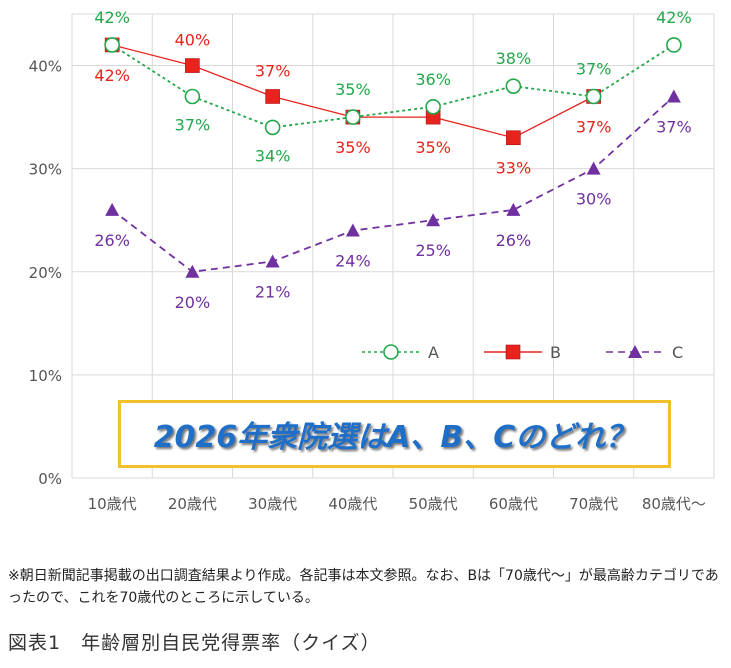 This screenshot has height=668, width=731. Describe the element at coordinates (513, 352) in the screenshot. I see `legend-marker-b` at that location.